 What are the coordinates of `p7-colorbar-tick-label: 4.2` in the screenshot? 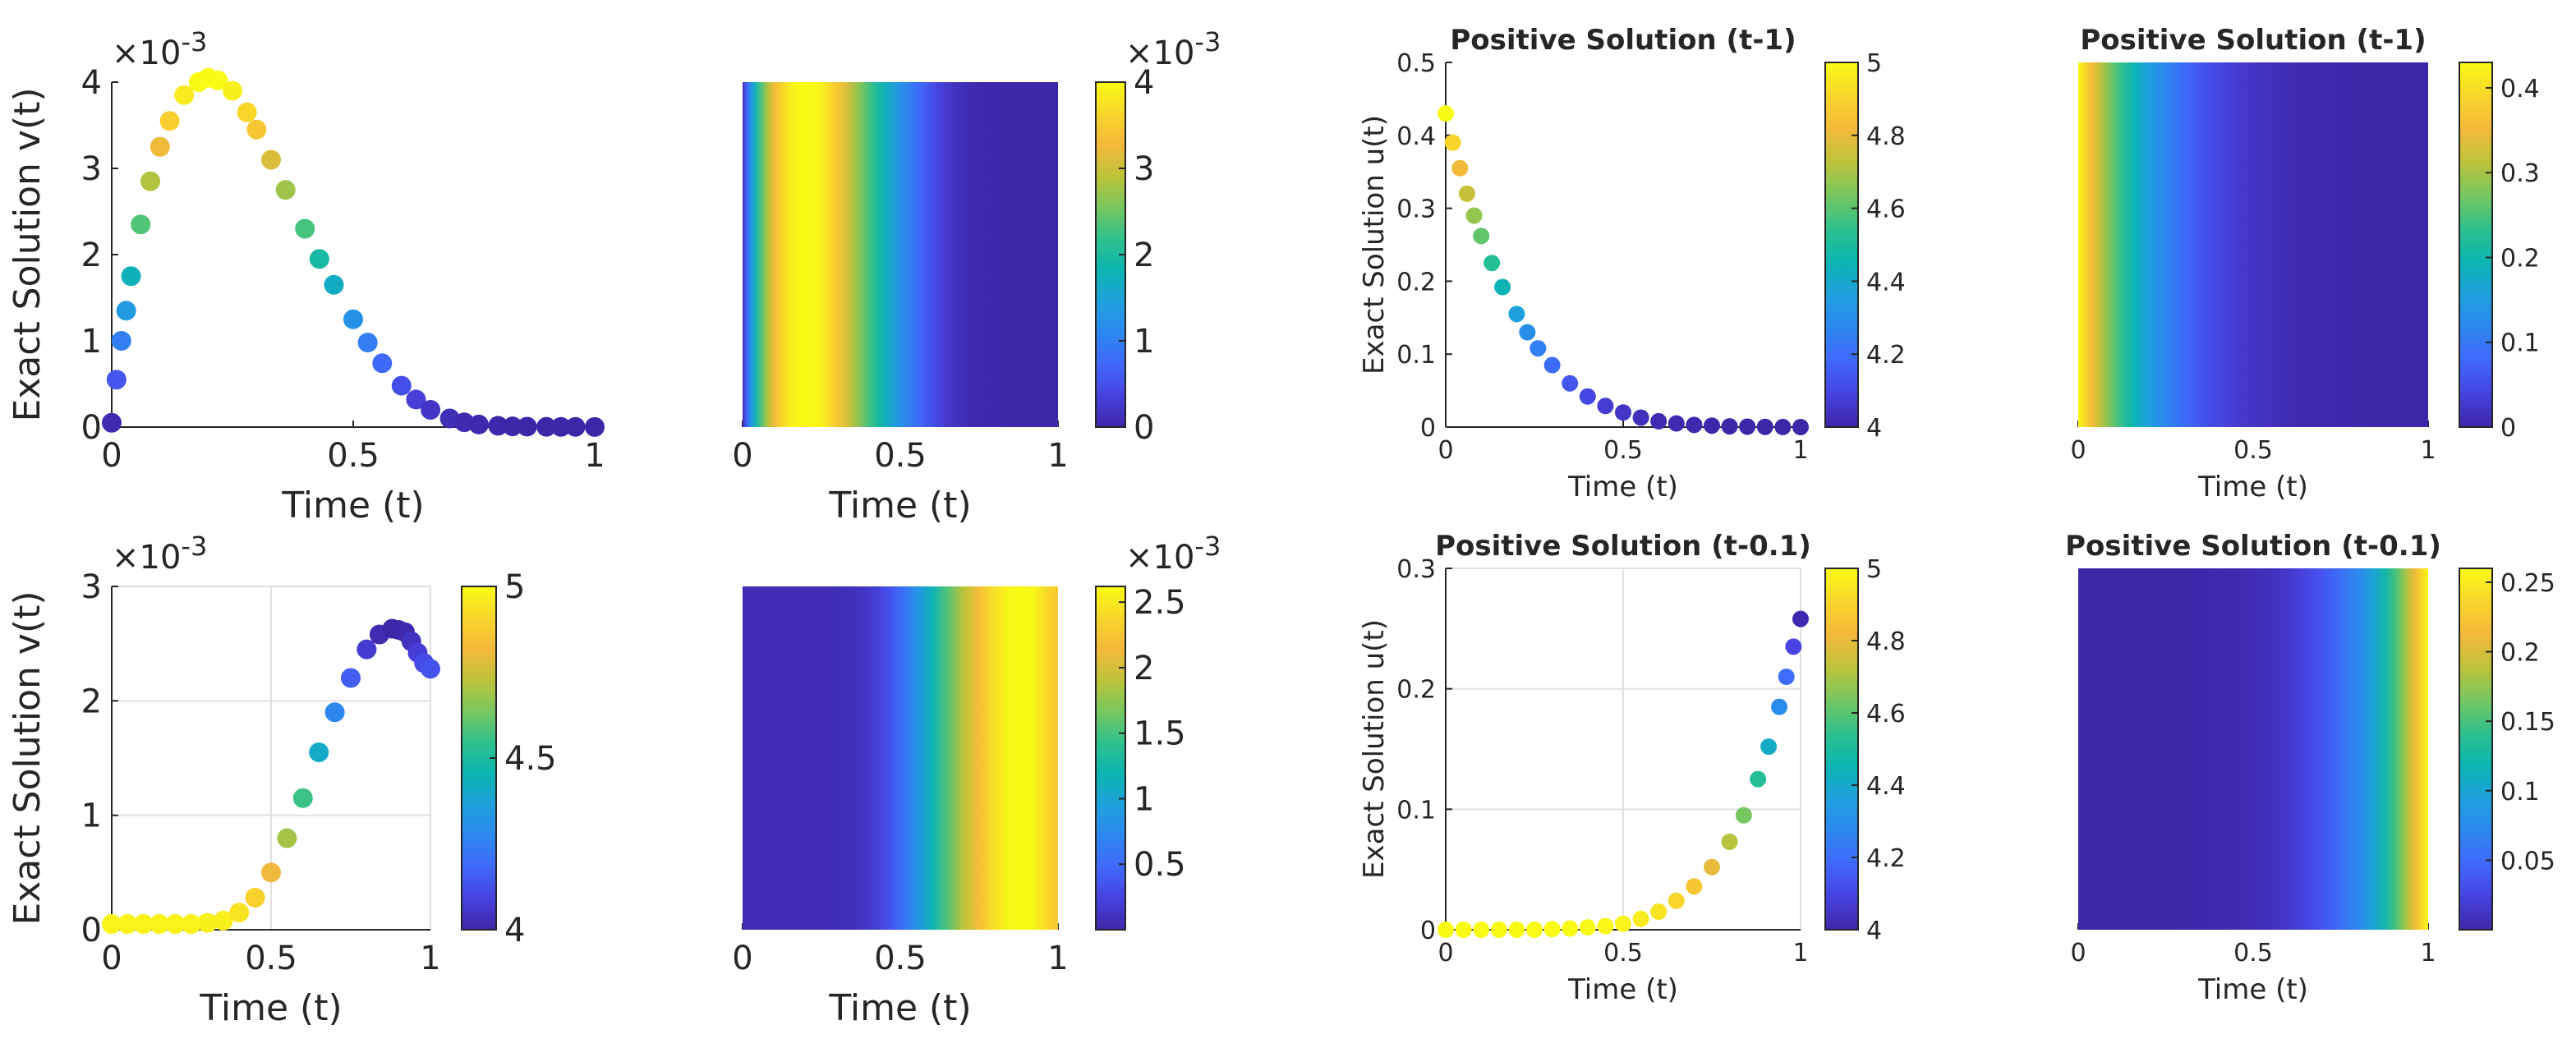 It's located at (1886, 858).